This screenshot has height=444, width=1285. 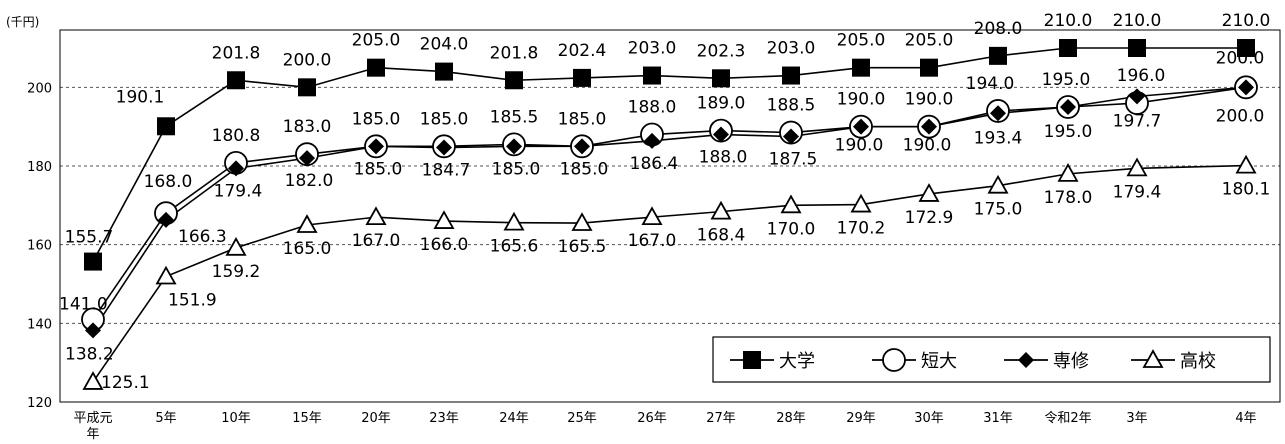 I want to click on data-label: 203.0, so click(x=791, y=49).